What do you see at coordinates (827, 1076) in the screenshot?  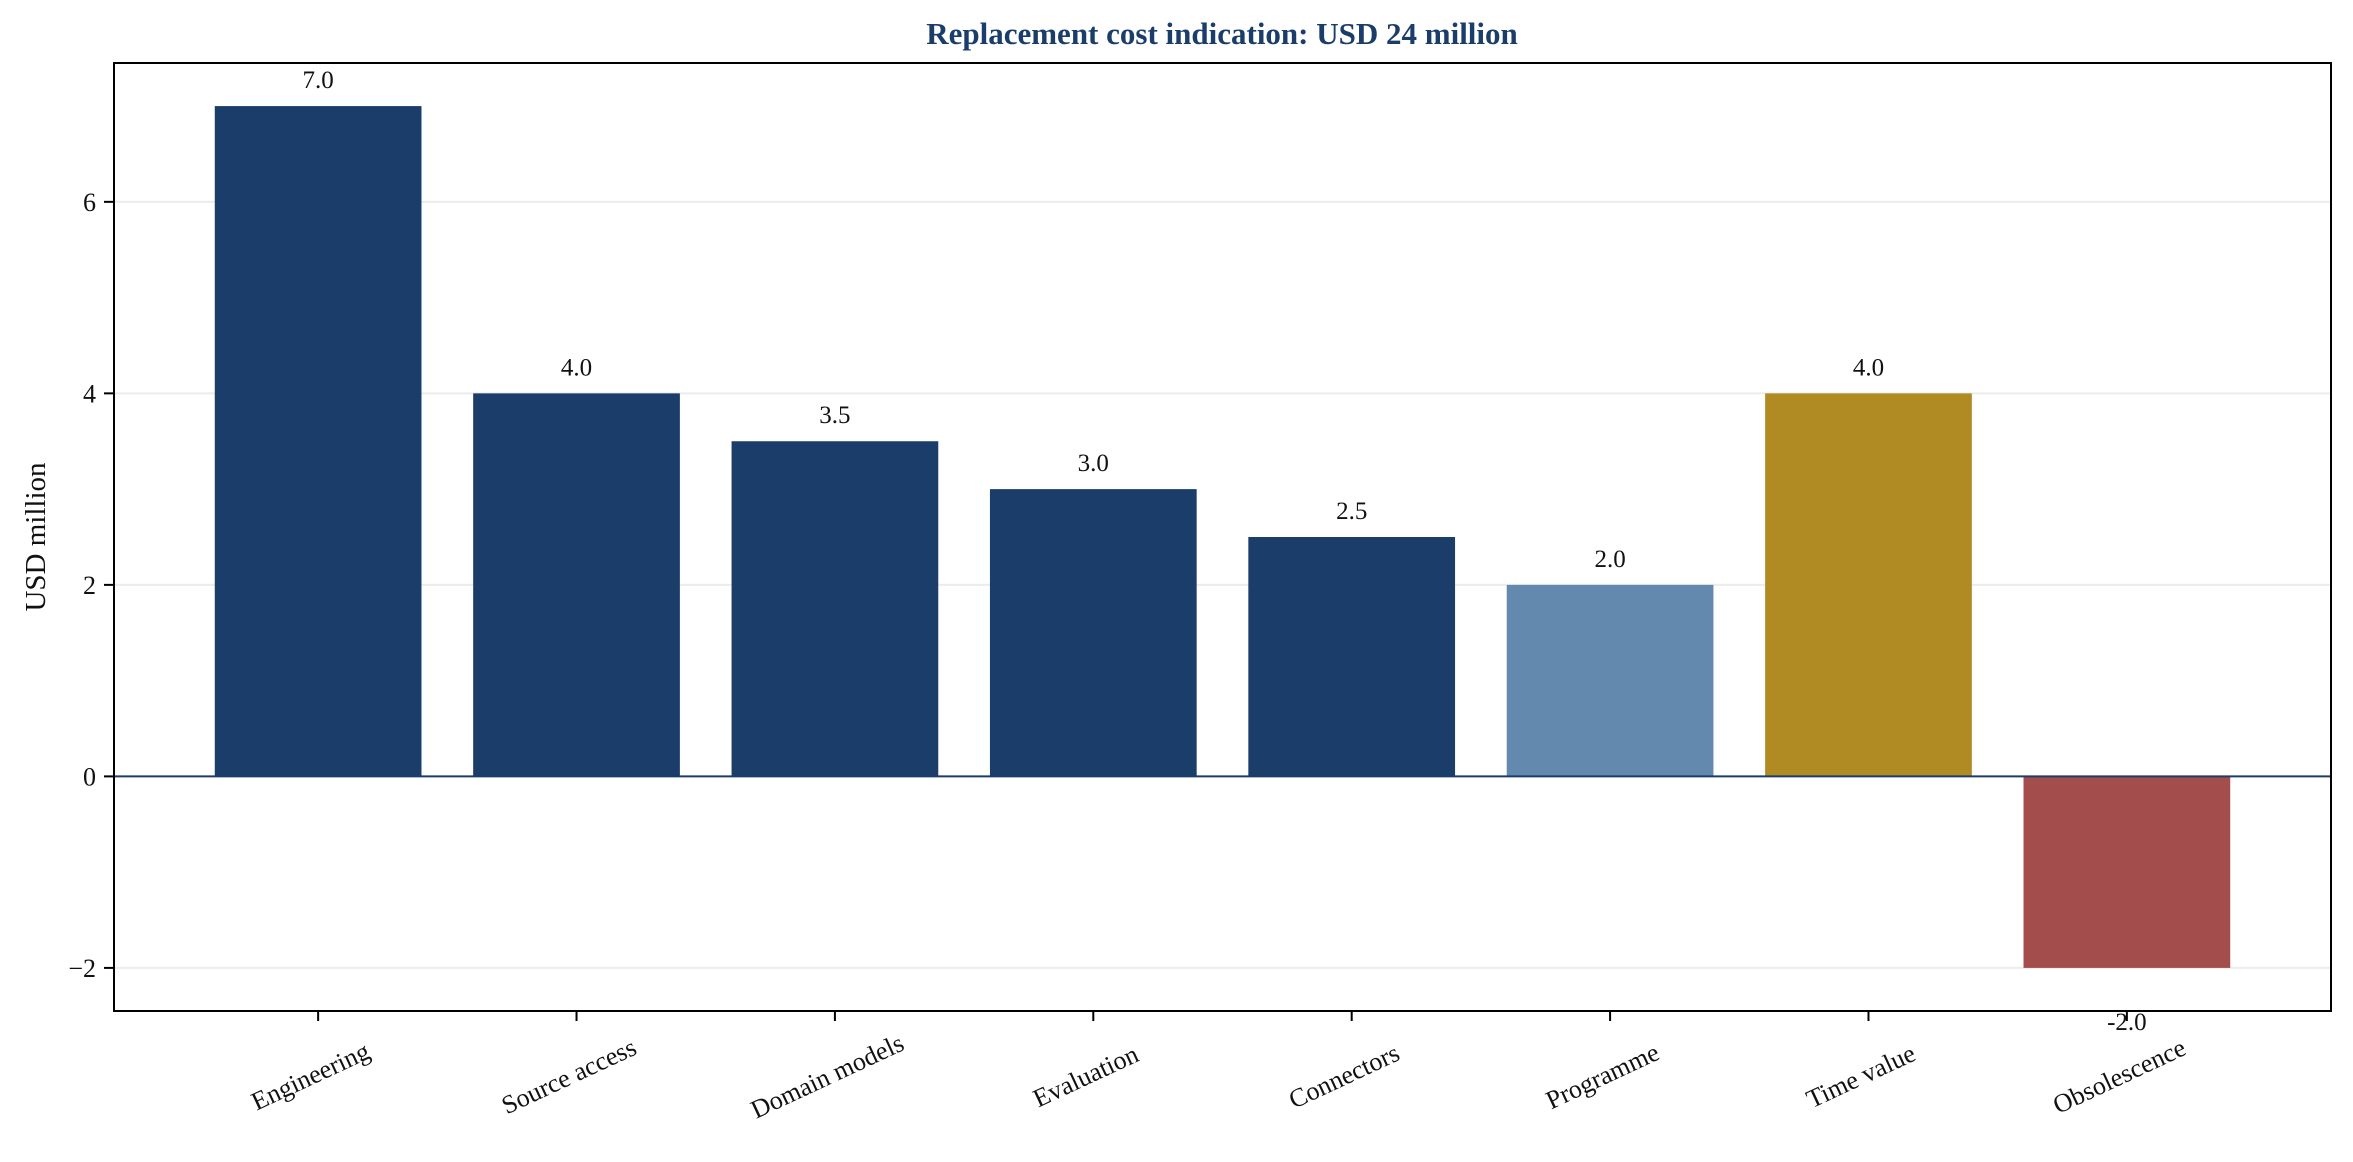 I see `x-tick-label: Domain models` at bounding box center [827, 1076].